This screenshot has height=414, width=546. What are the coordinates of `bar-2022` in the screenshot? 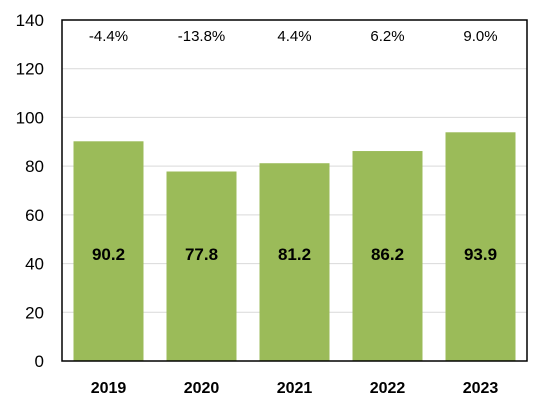 It's located at (387, 256).